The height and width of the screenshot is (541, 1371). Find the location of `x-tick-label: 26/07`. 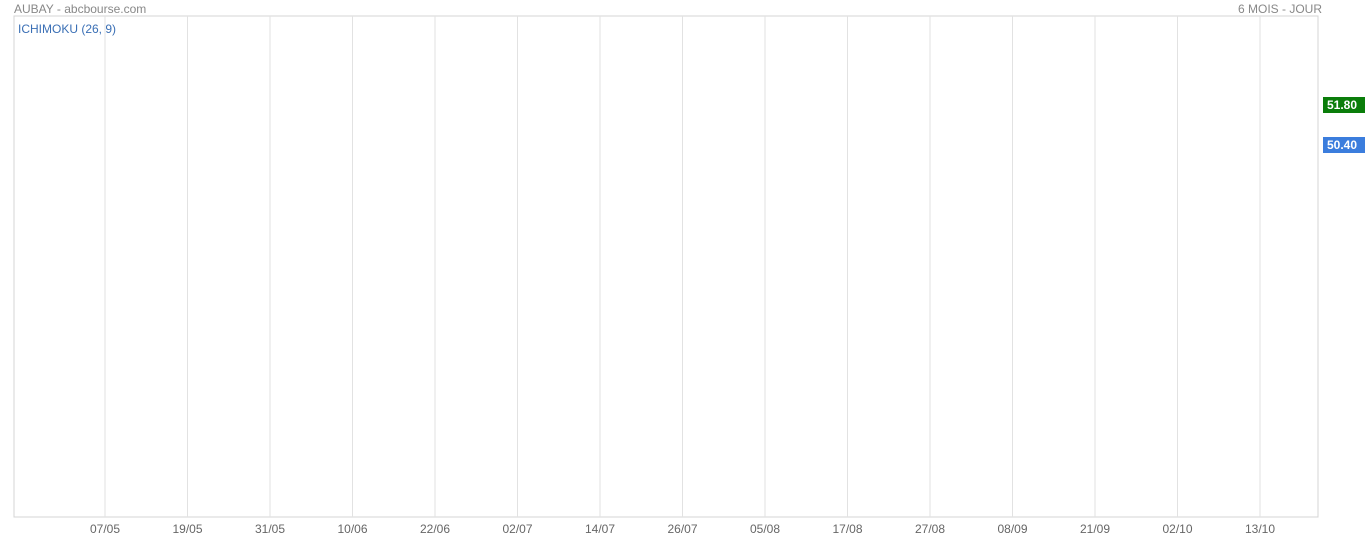

x-tick-label: 26/07 is located at coordinates (682, 529).